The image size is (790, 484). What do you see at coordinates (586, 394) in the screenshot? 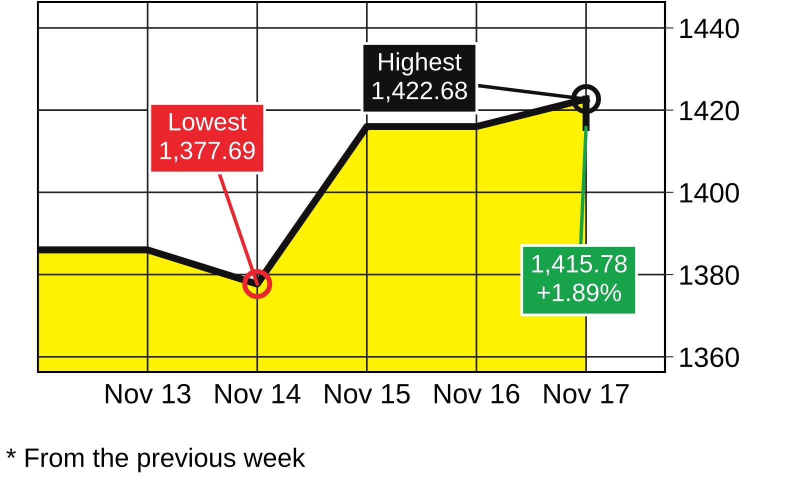
I see `x-tick-label: Nov 17` at bounding box center [586, 394].